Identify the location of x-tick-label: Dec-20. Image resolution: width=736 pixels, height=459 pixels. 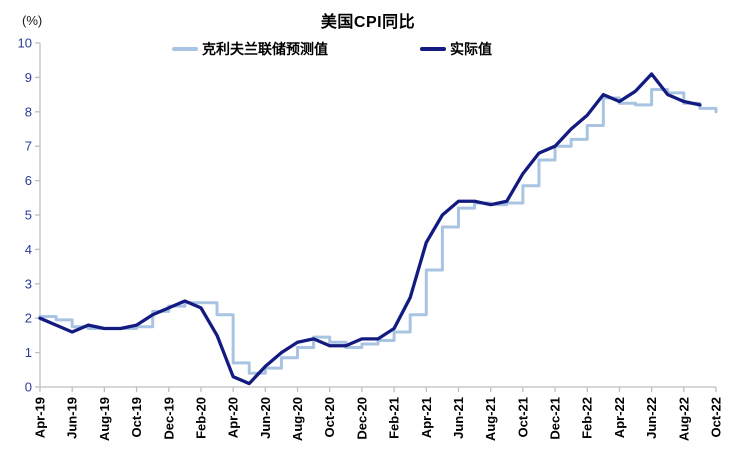
(361, 418).